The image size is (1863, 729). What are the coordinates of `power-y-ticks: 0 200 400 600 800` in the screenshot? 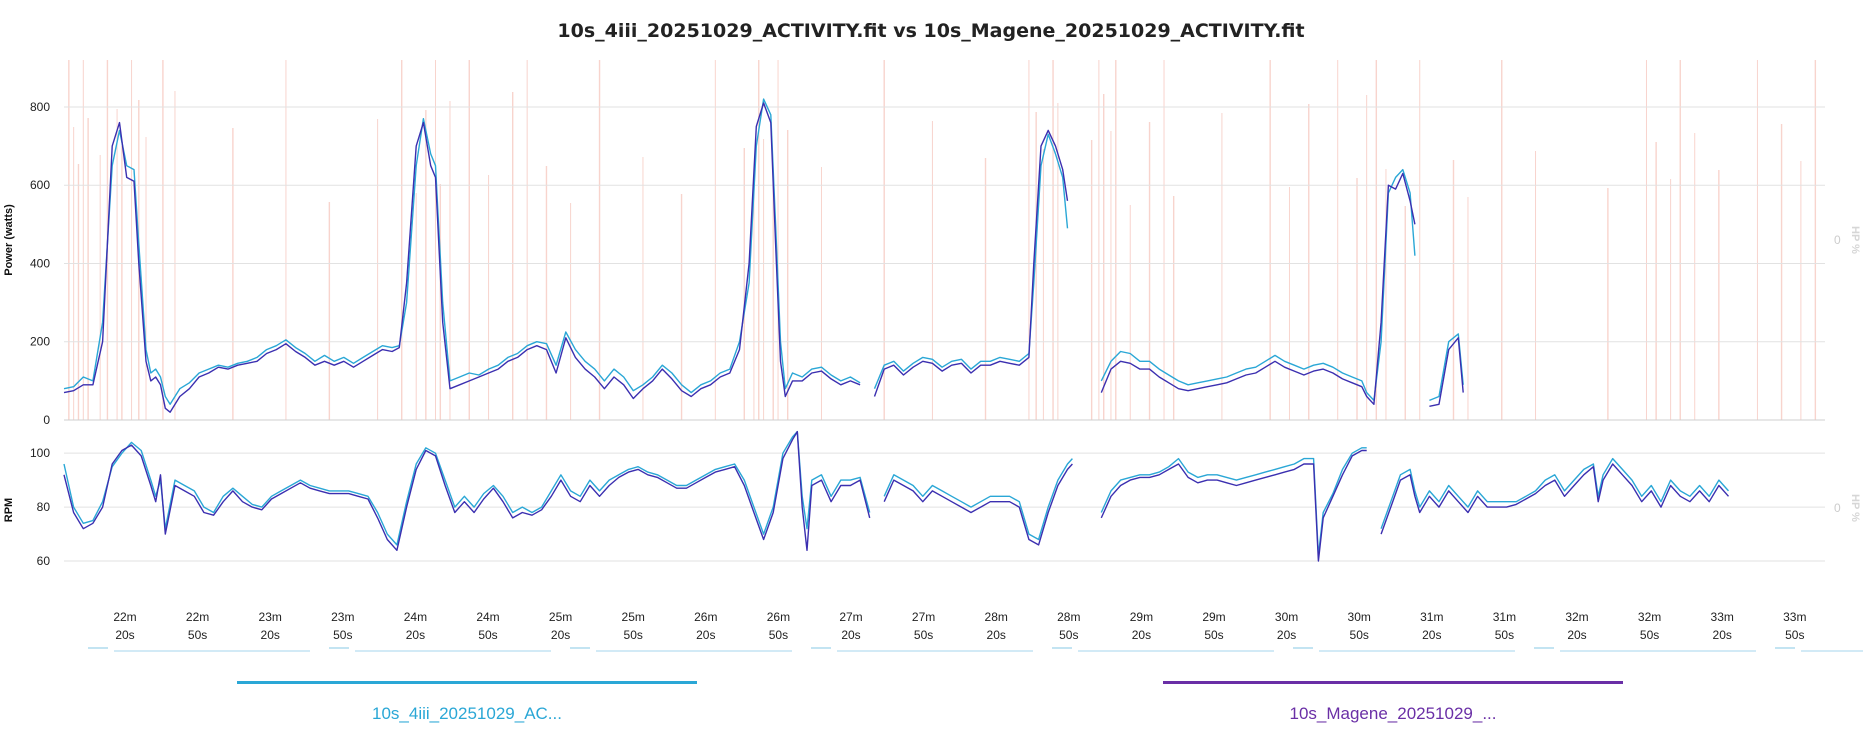 It's located at (40, 263).